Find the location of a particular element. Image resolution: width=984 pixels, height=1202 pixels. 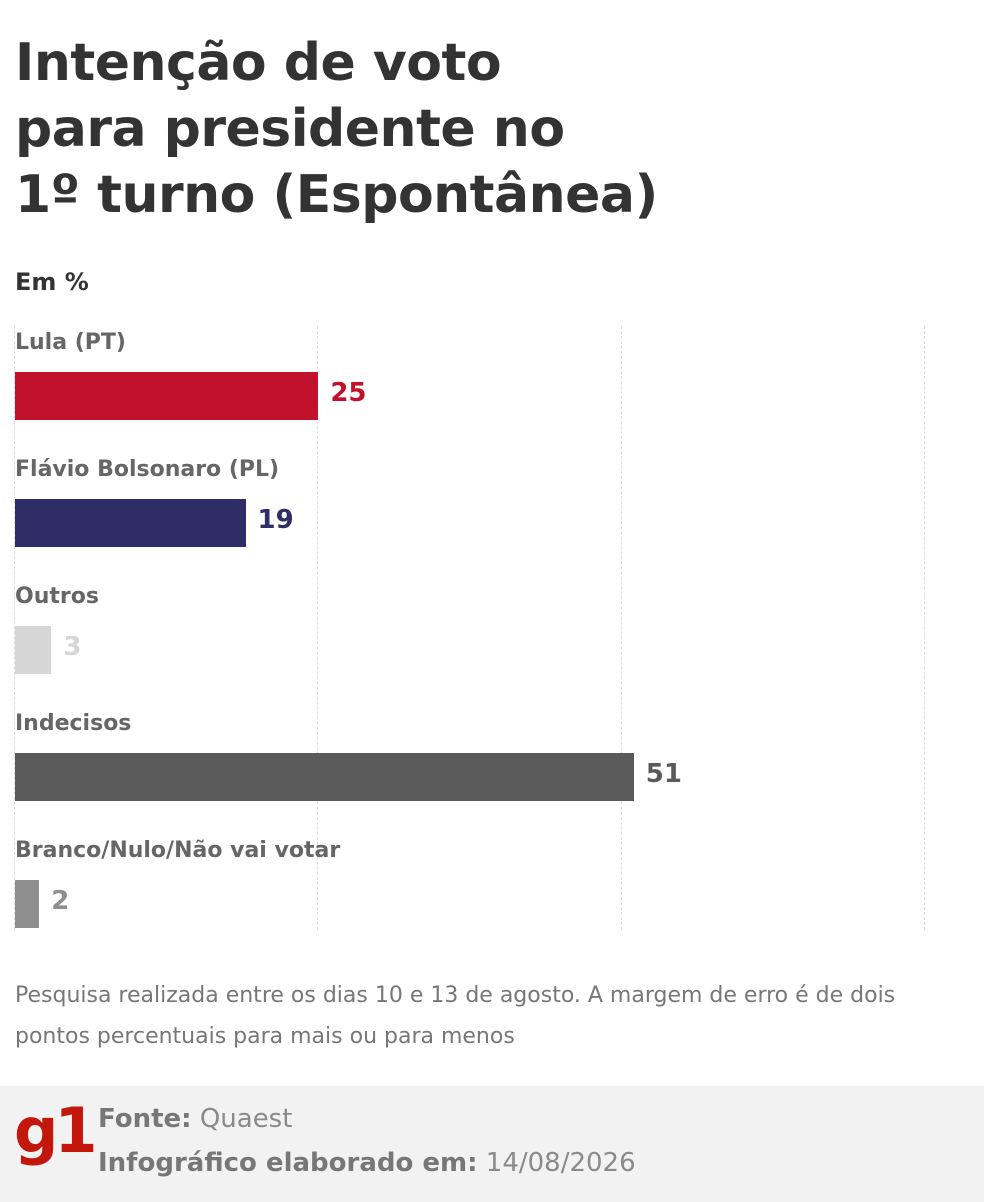

title-line: 1º turno (Espontânea) is located at coordinates (336, 195).